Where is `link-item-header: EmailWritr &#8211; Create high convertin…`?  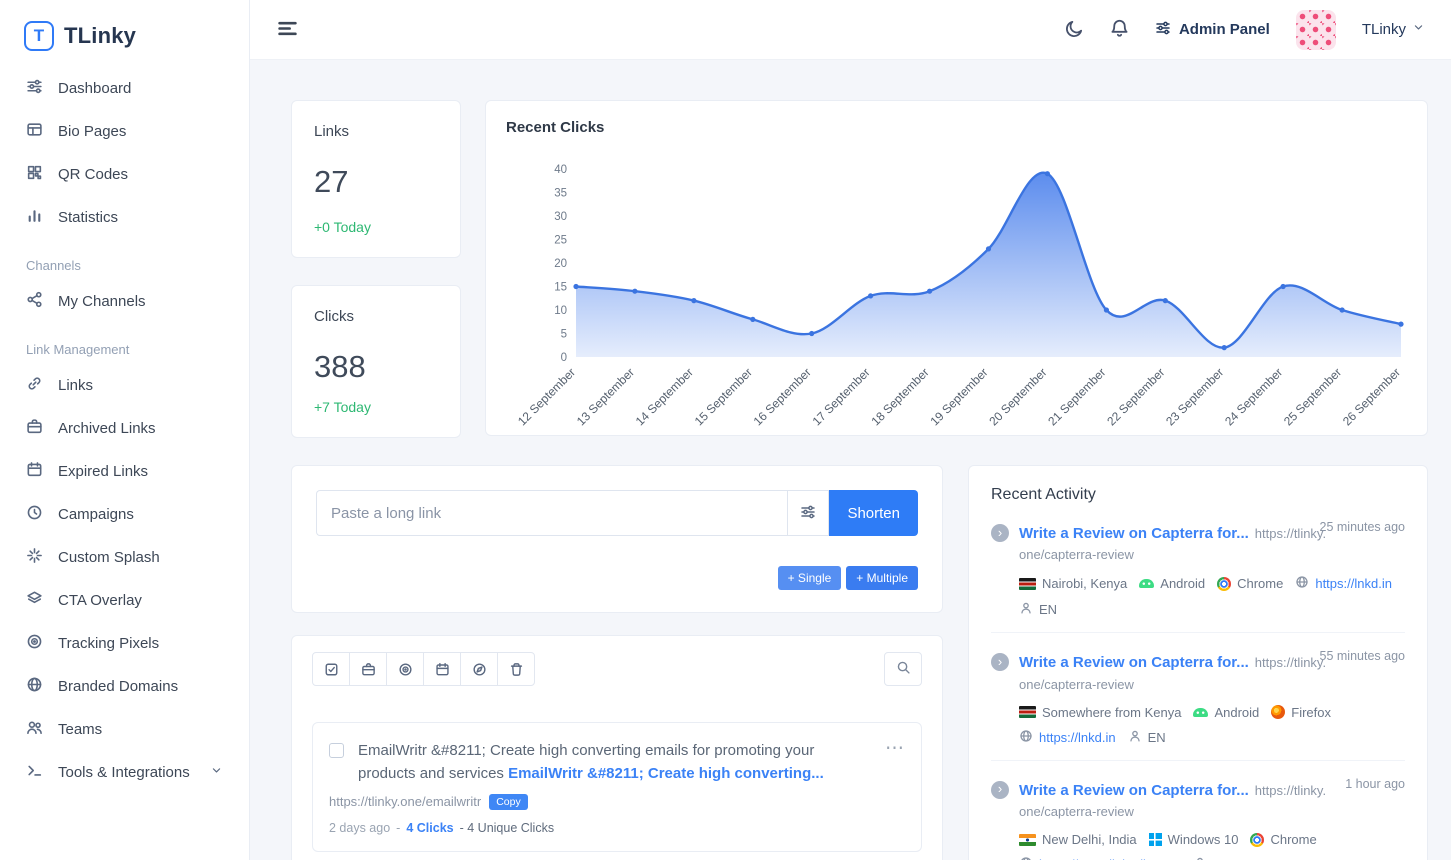 link-item-header: EmailWritr &#8211; Create high convertin… is located at coordinates (617, 762).